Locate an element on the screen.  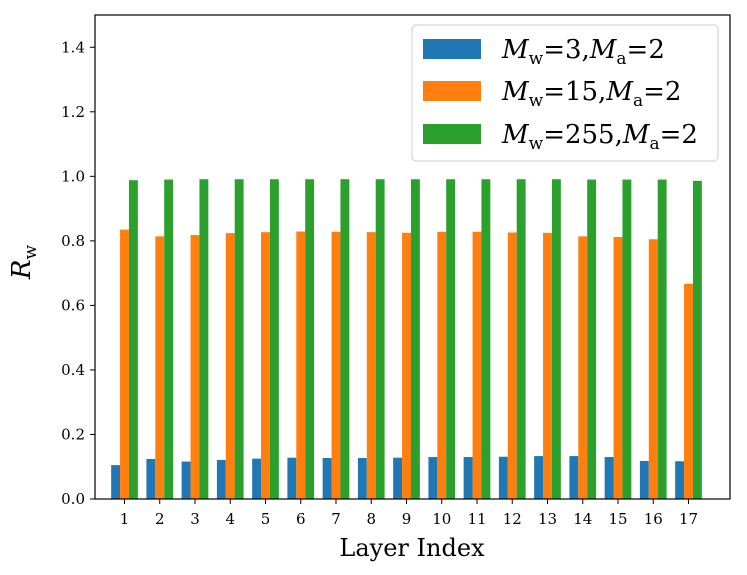
bar-series3-layer2 is located at coordinates (169, 339).